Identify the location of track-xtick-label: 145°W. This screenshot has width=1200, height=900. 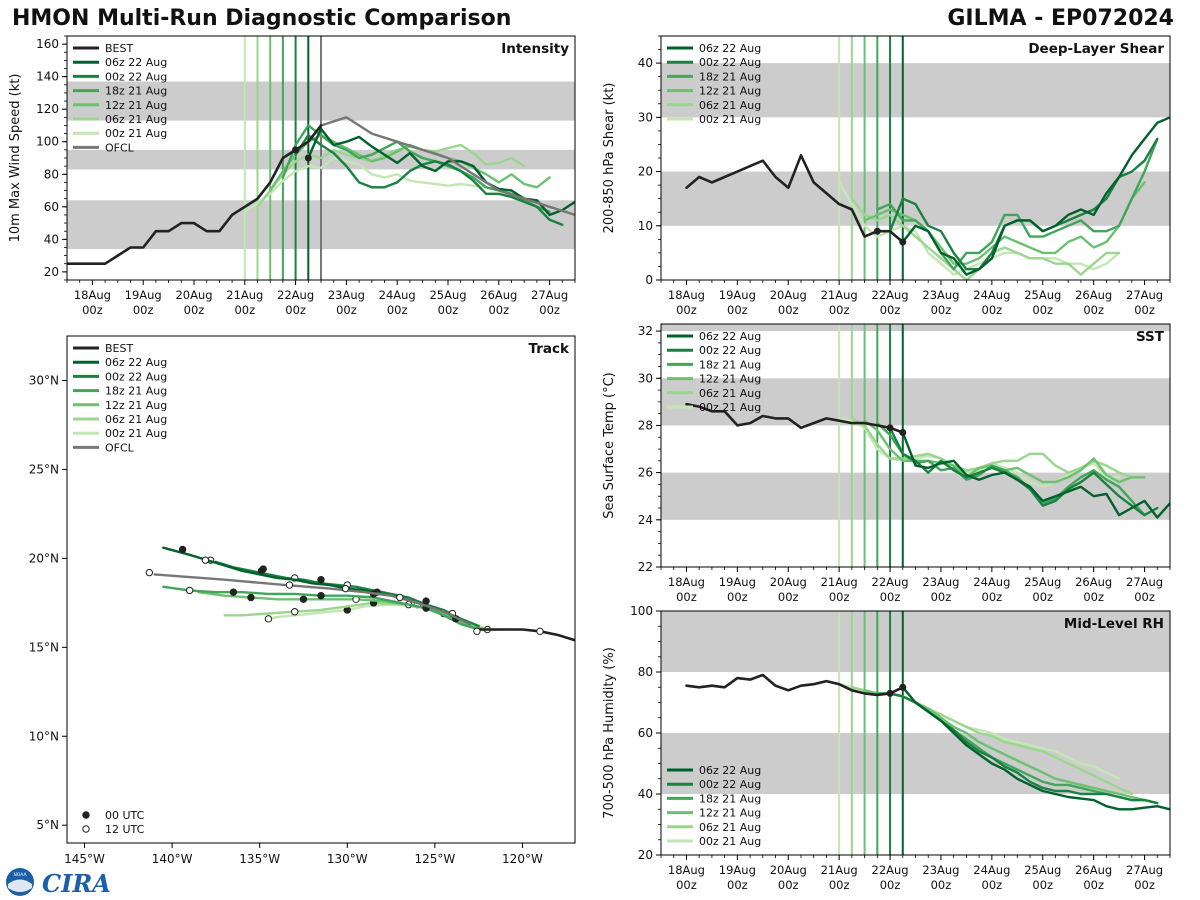
(84, 859).